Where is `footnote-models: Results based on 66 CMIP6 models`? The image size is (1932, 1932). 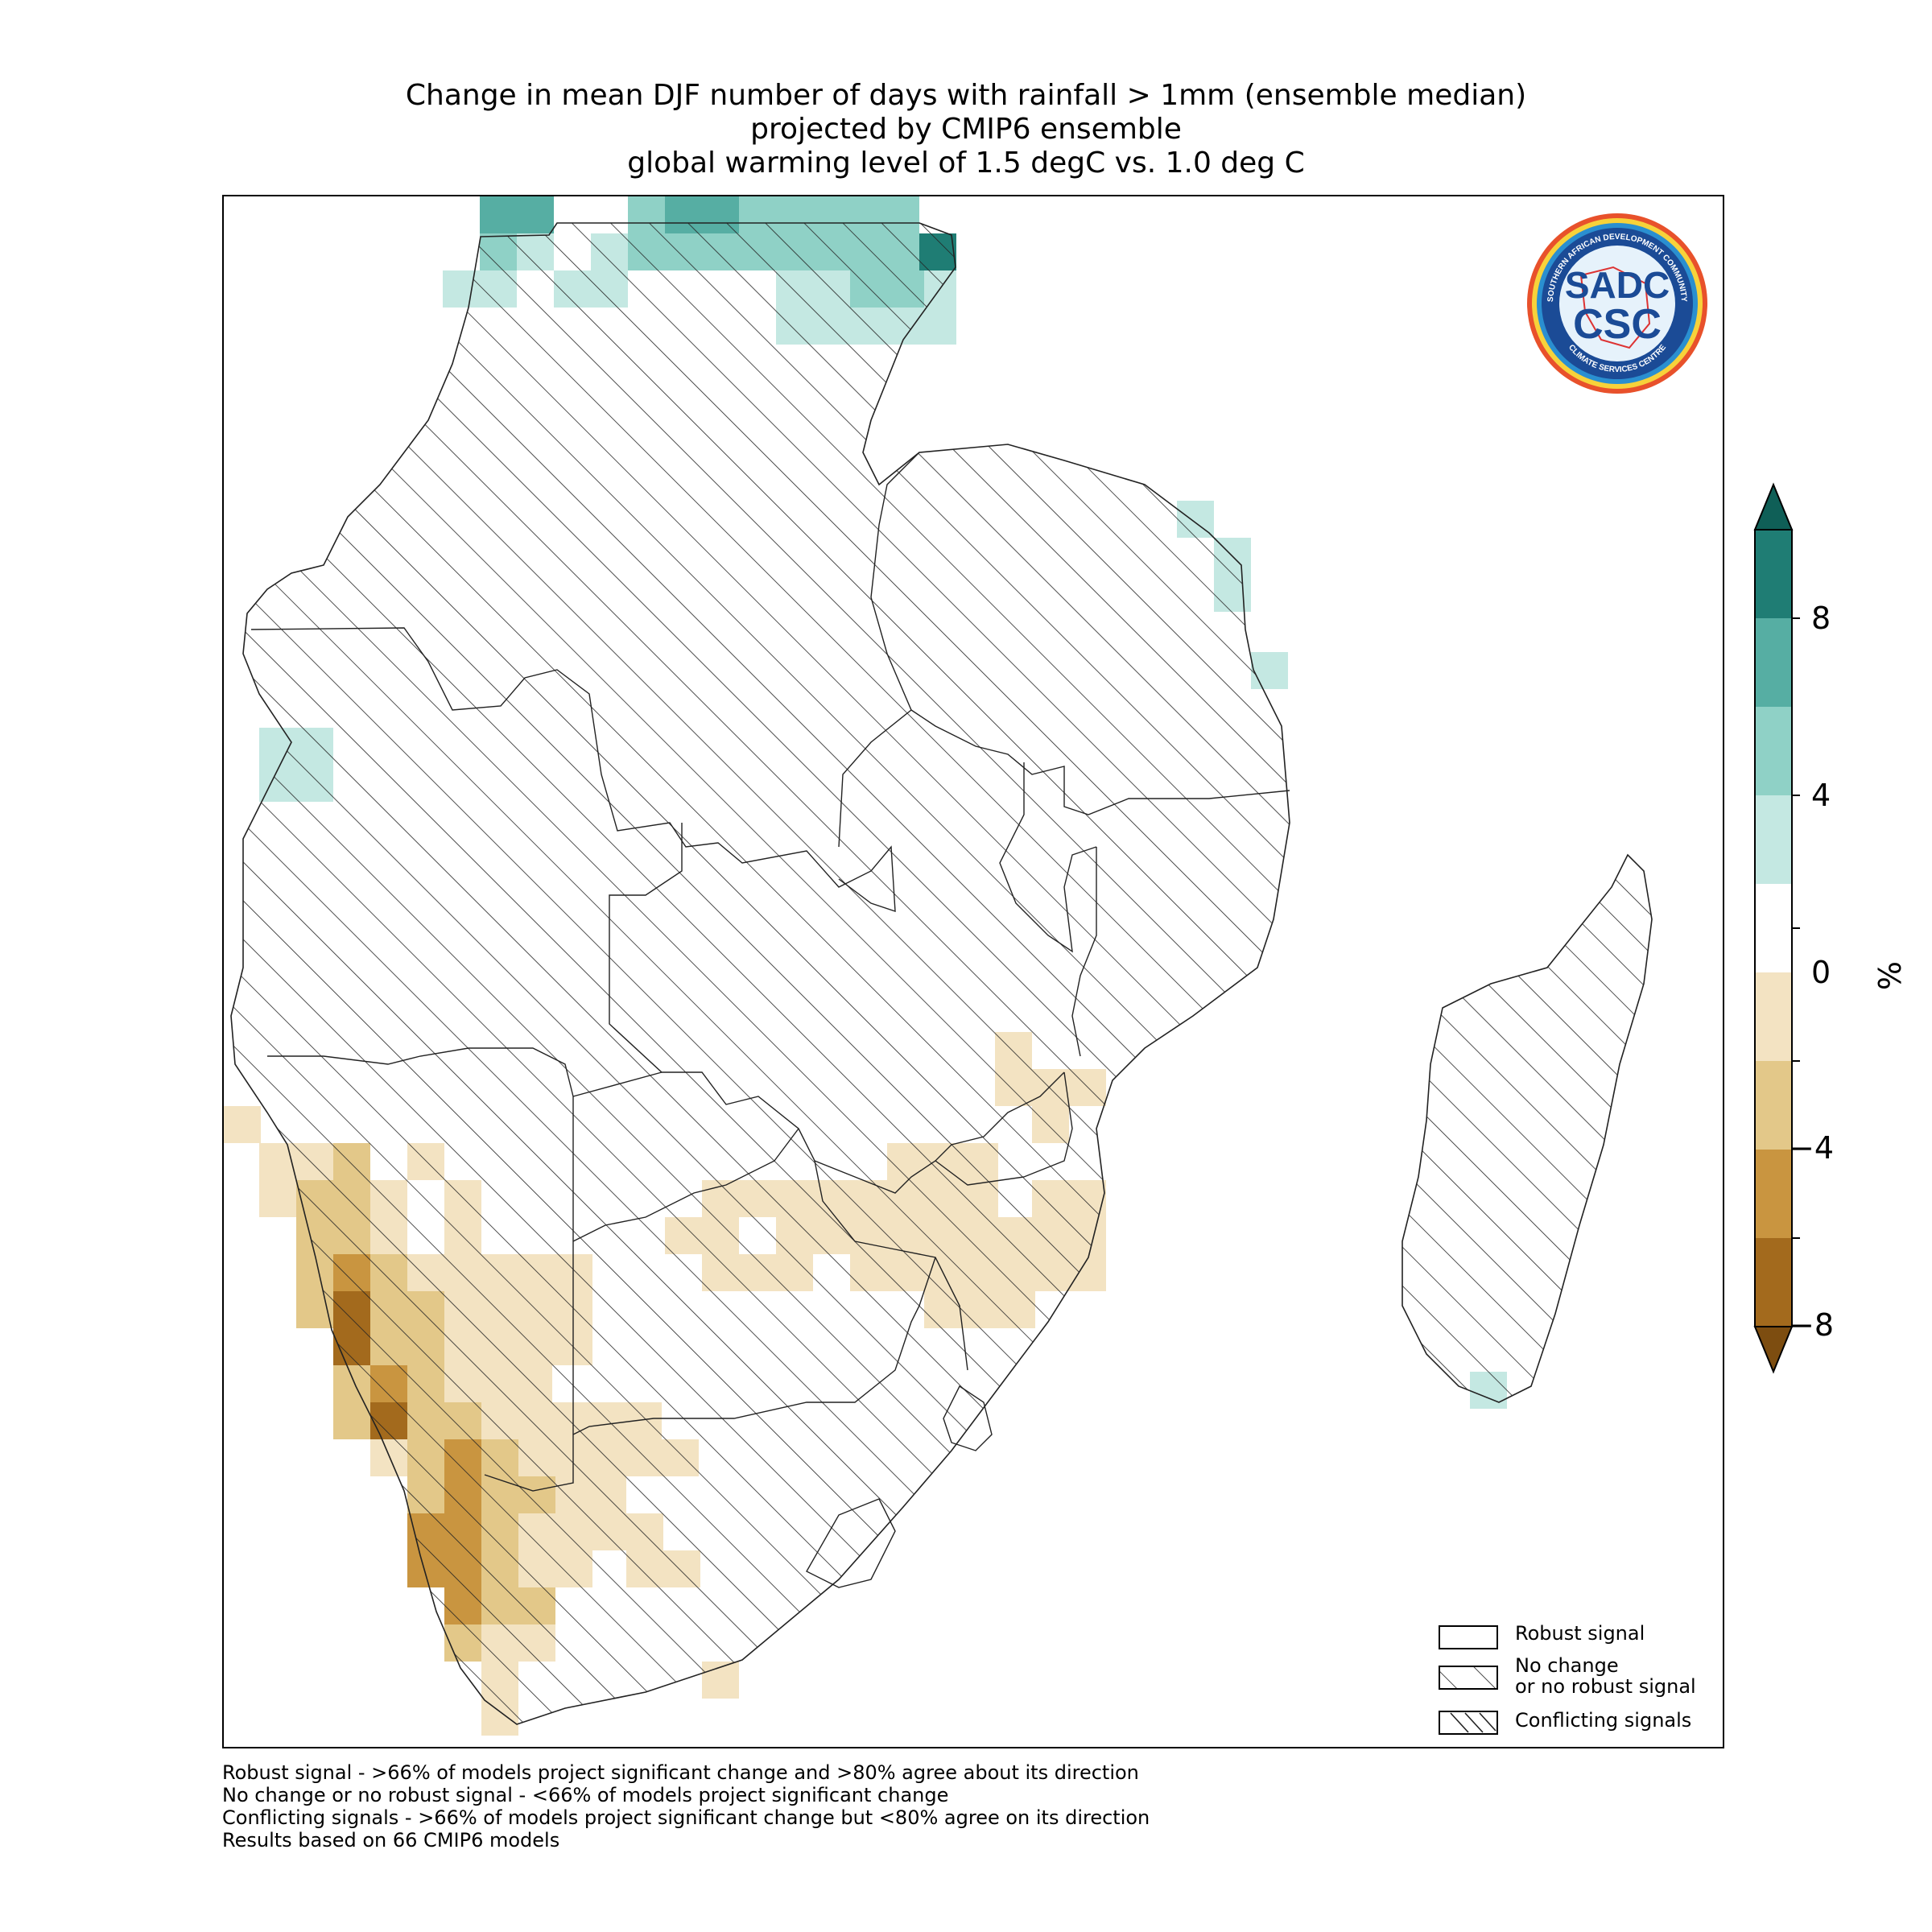 footnote-models: Results based on 66 CMIP6 models is located at coordinates (391, 1840).